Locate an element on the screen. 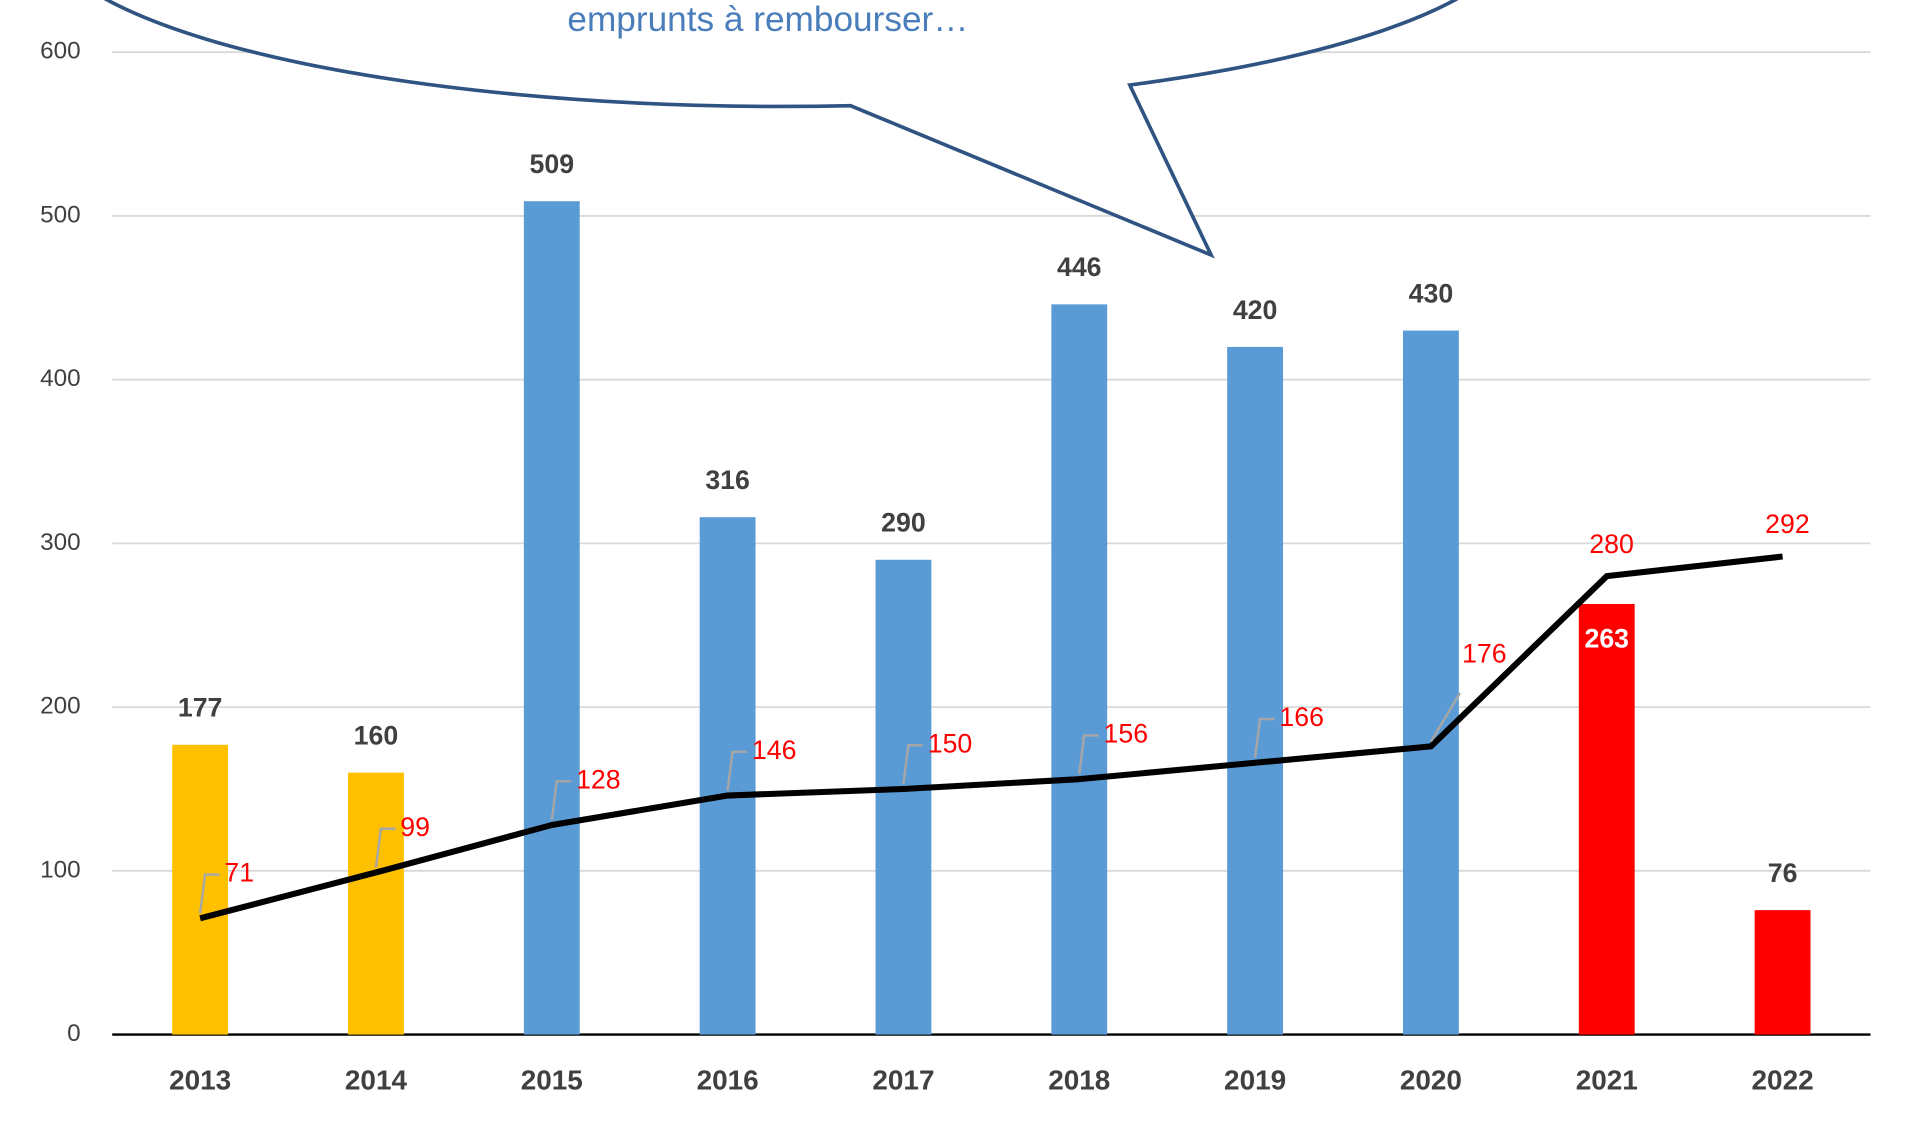  bar-value-label: 509 is located at coordinates (552, 164).